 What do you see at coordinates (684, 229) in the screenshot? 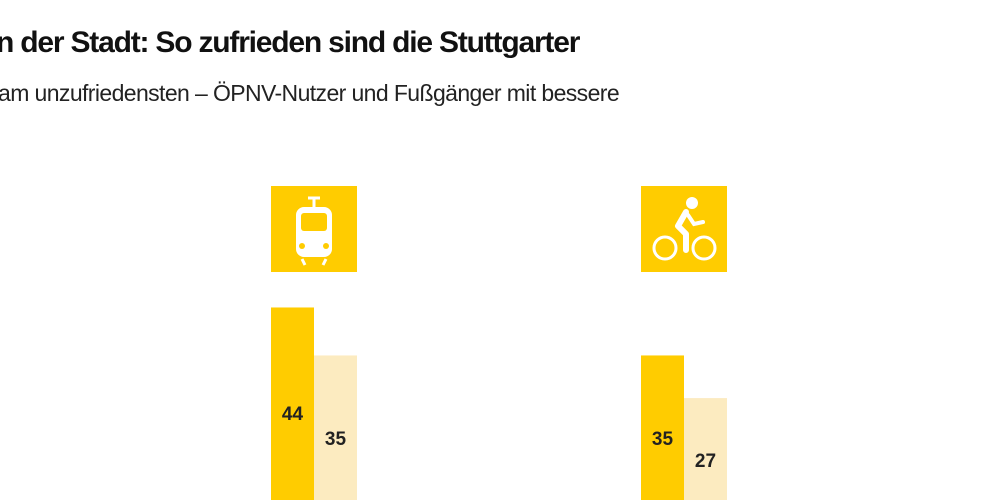
I see `bicycle-icon` at bounding box center [684, 229].